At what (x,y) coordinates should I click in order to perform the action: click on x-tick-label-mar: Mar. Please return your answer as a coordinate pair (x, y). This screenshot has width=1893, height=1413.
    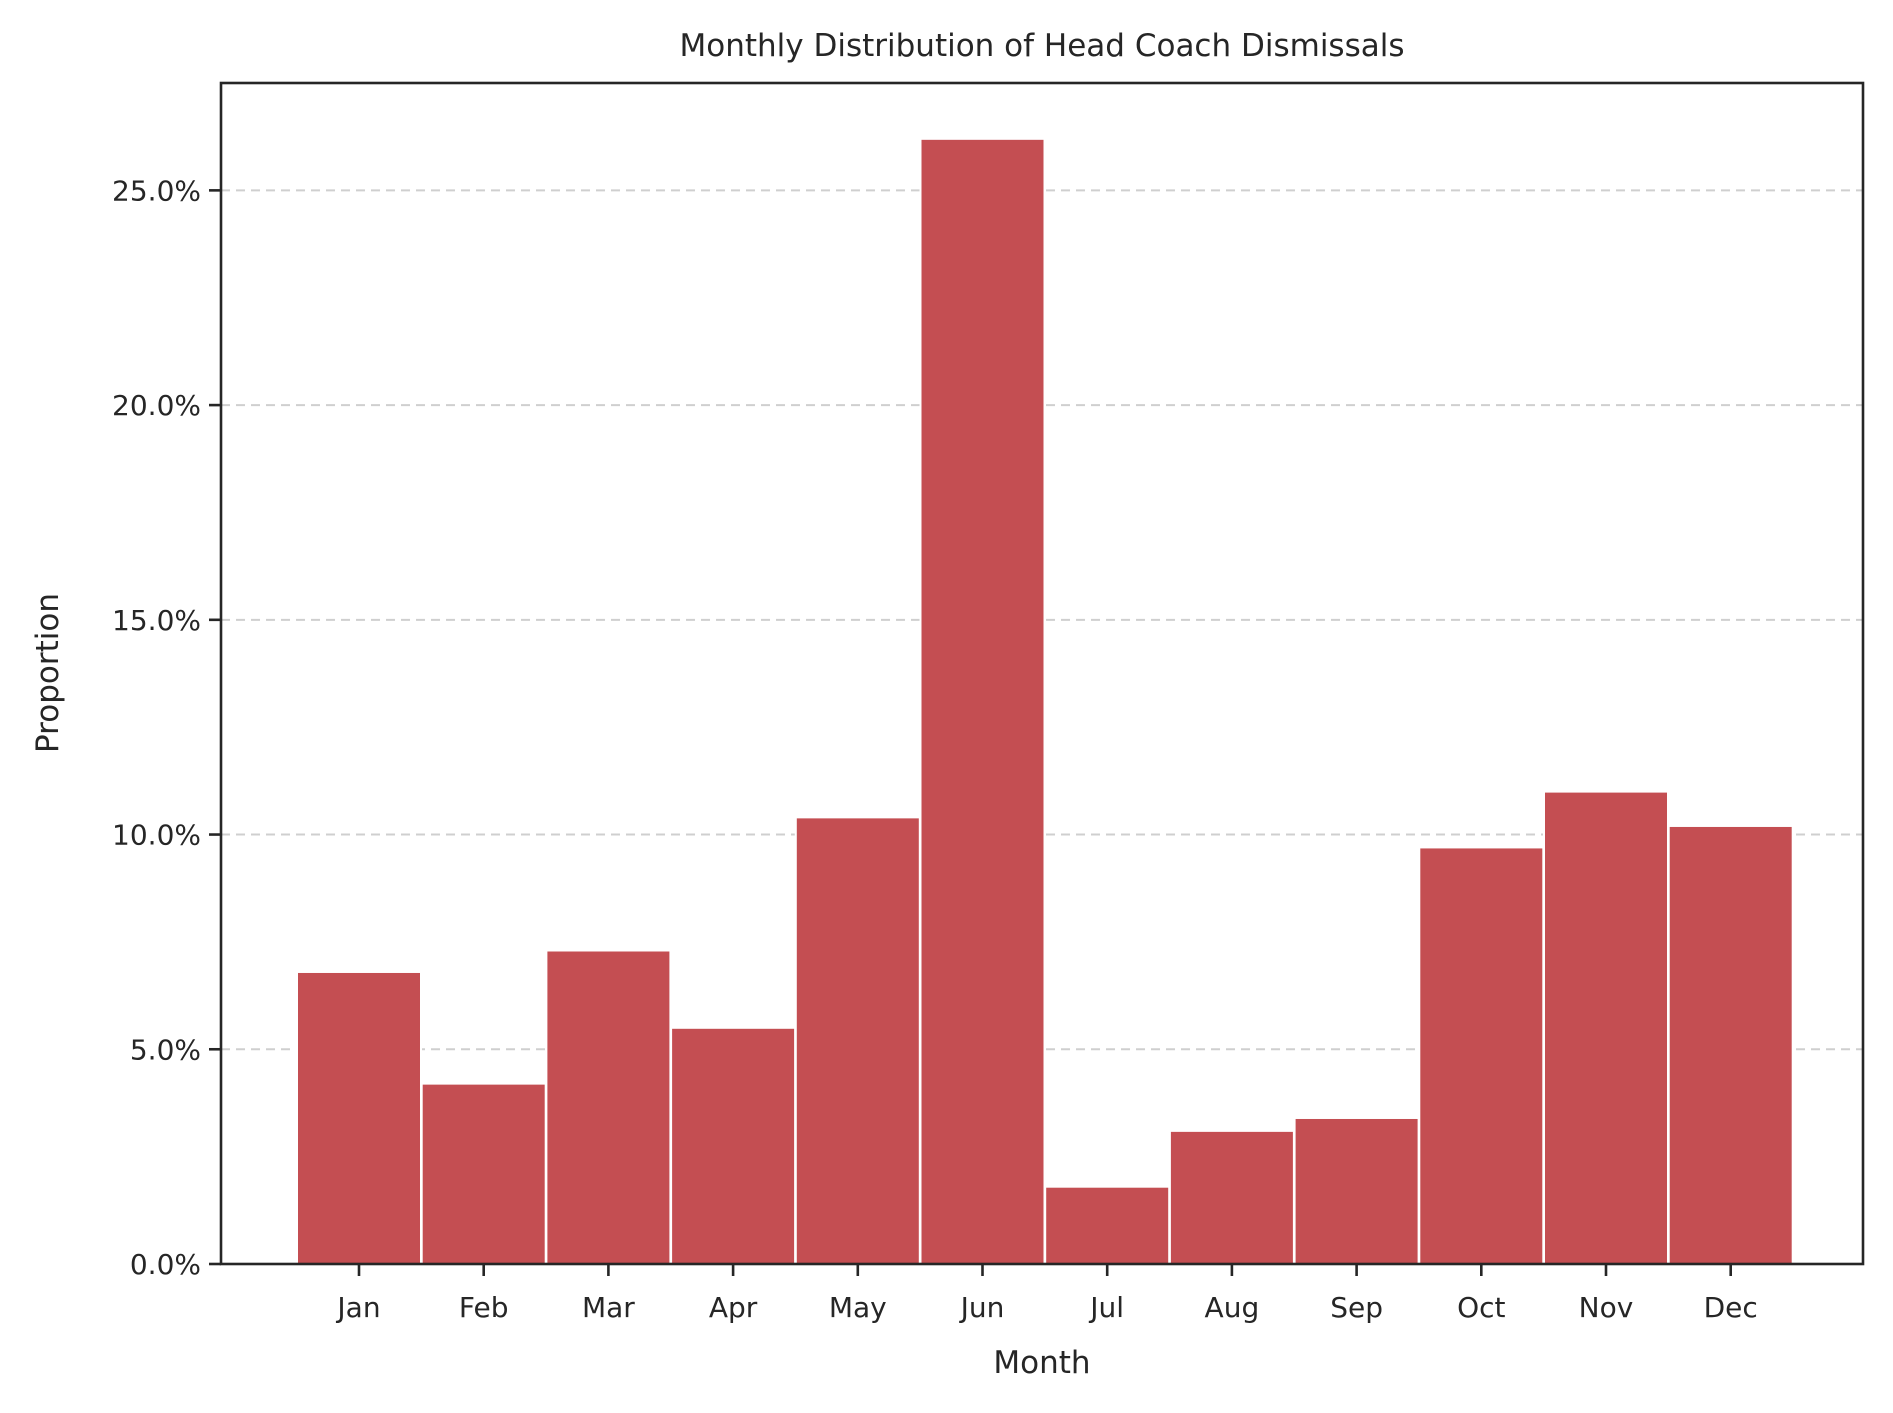
    Looking at the image, I should click on (608, 1307).